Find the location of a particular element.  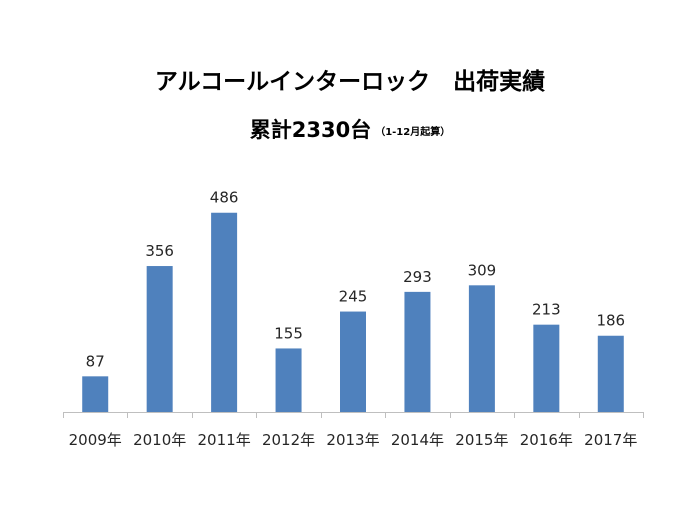

x-tick-label: 2011年 is located at coordinates (224, 440).